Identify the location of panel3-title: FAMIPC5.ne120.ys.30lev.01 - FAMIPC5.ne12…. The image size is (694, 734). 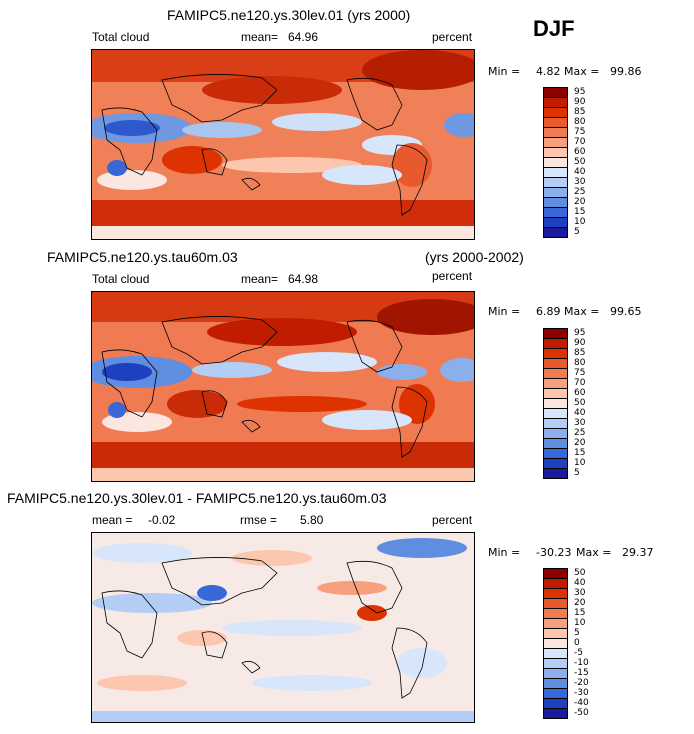
(197, 498).